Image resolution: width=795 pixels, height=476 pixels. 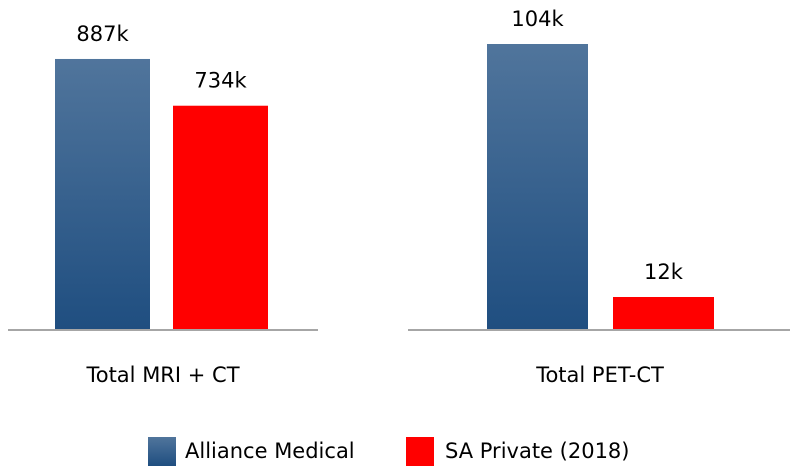 I want to click on category-label: Total MRI + CT, so click(x=162, y=375).